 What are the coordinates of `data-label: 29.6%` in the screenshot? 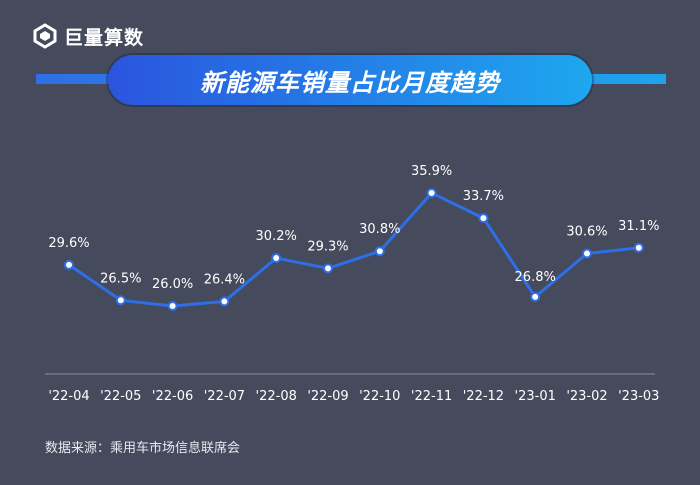 It's located at (68, 243).